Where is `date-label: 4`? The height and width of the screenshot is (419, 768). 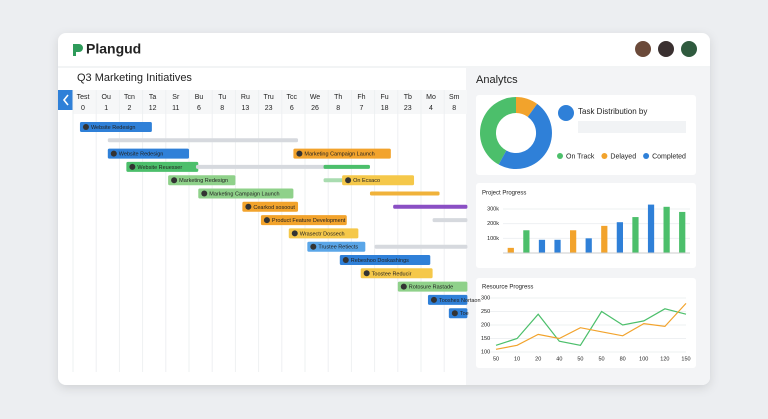
date-label: 4 is located at coordinates (431, 108).